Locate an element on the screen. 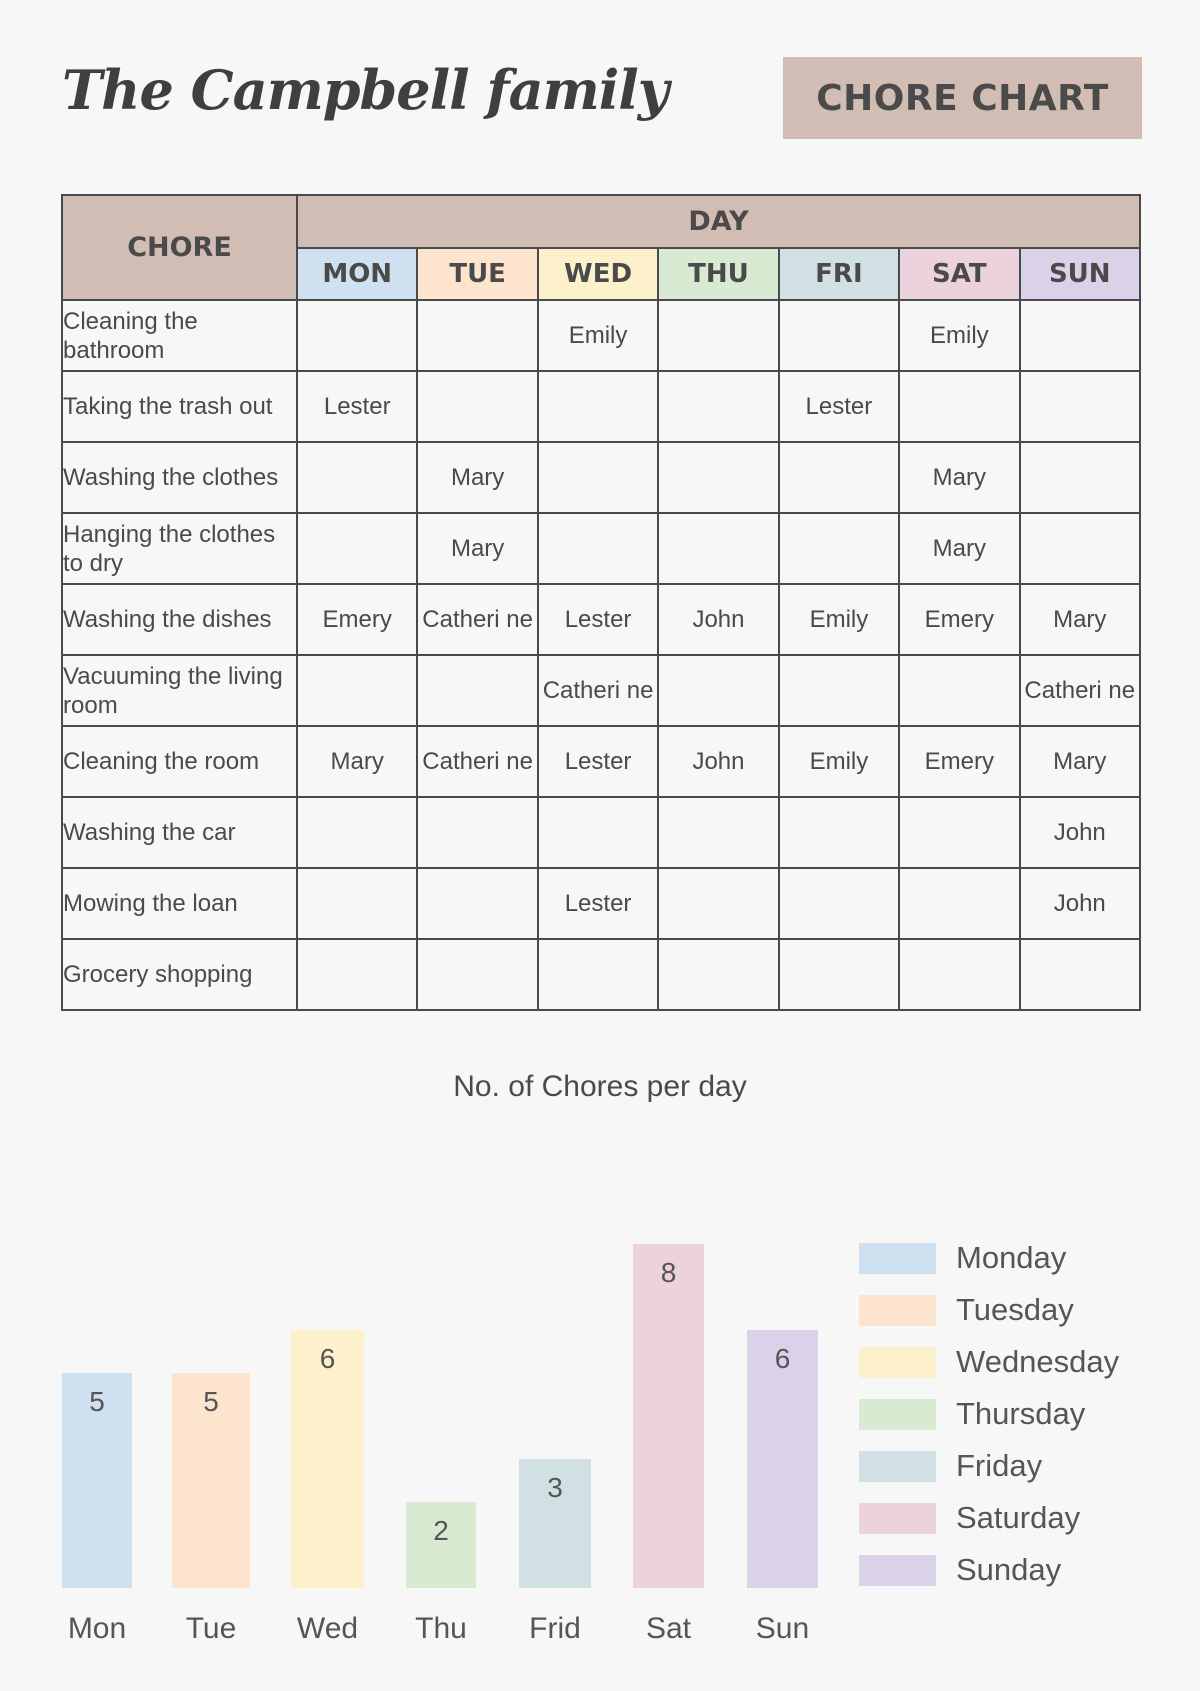 Image resolution: width=1200 pixels, height=1691 pixels. bar-wed is located at coordinates (327, 1459).